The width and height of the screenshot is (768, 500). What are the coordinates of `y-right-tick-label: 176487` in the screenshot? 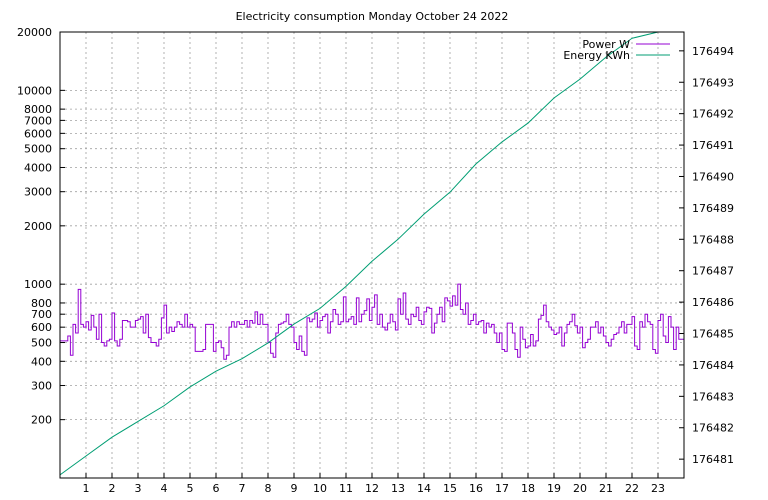 It's located at (713, 271).